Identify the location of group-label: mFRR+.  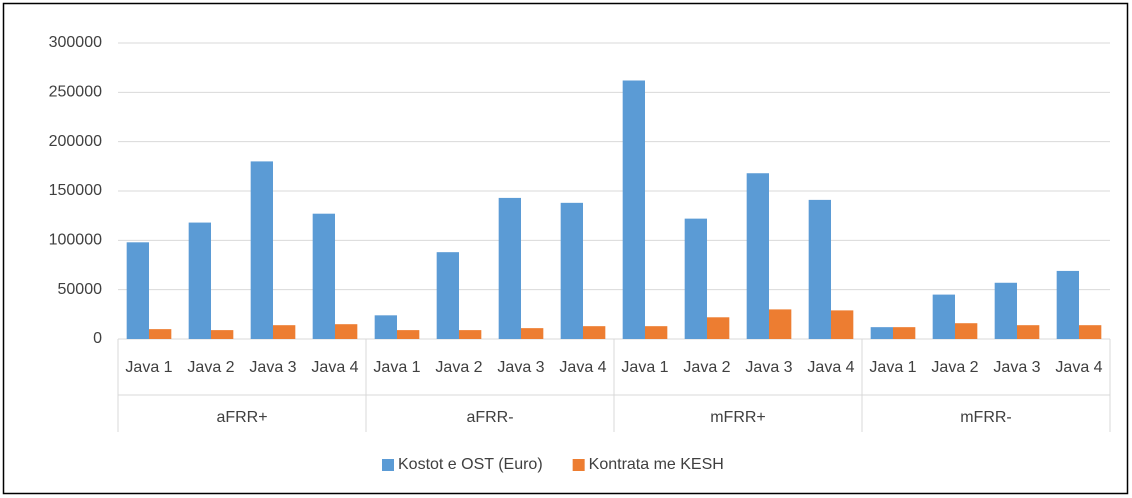
(738, 417).